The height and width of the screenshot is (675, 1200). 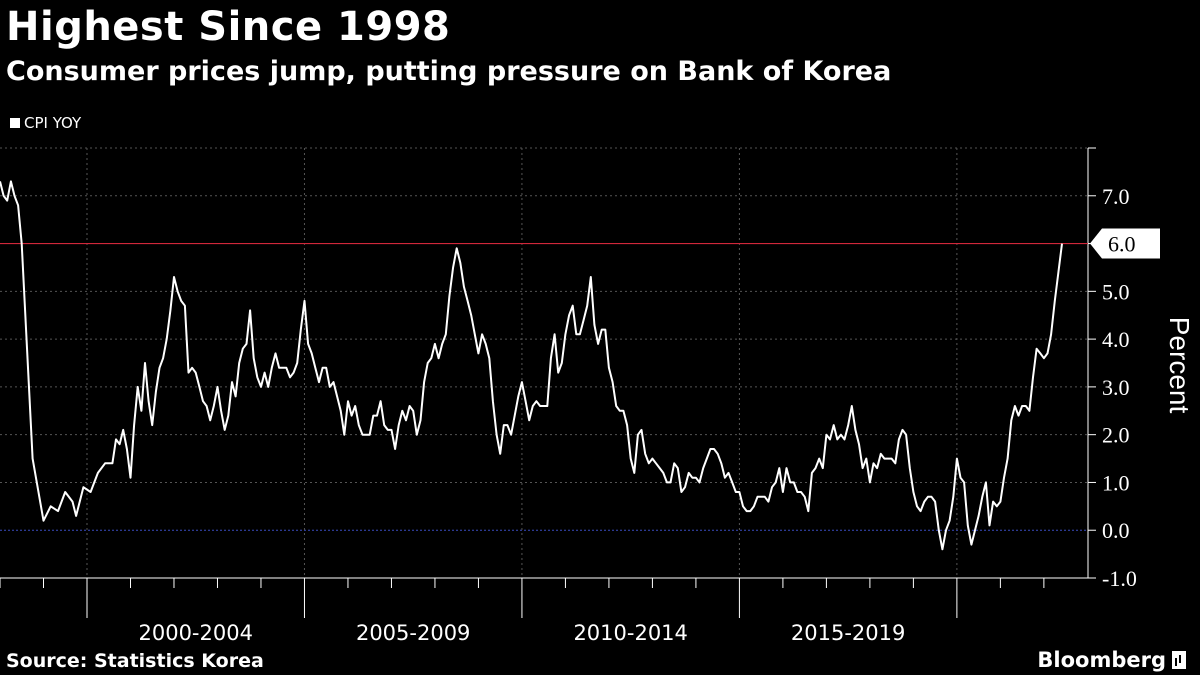 What do you see at coordinates (1119, 578) in the screenshot?
I see `y-tick-label: -1.0` at bounding box center [1119, 578].